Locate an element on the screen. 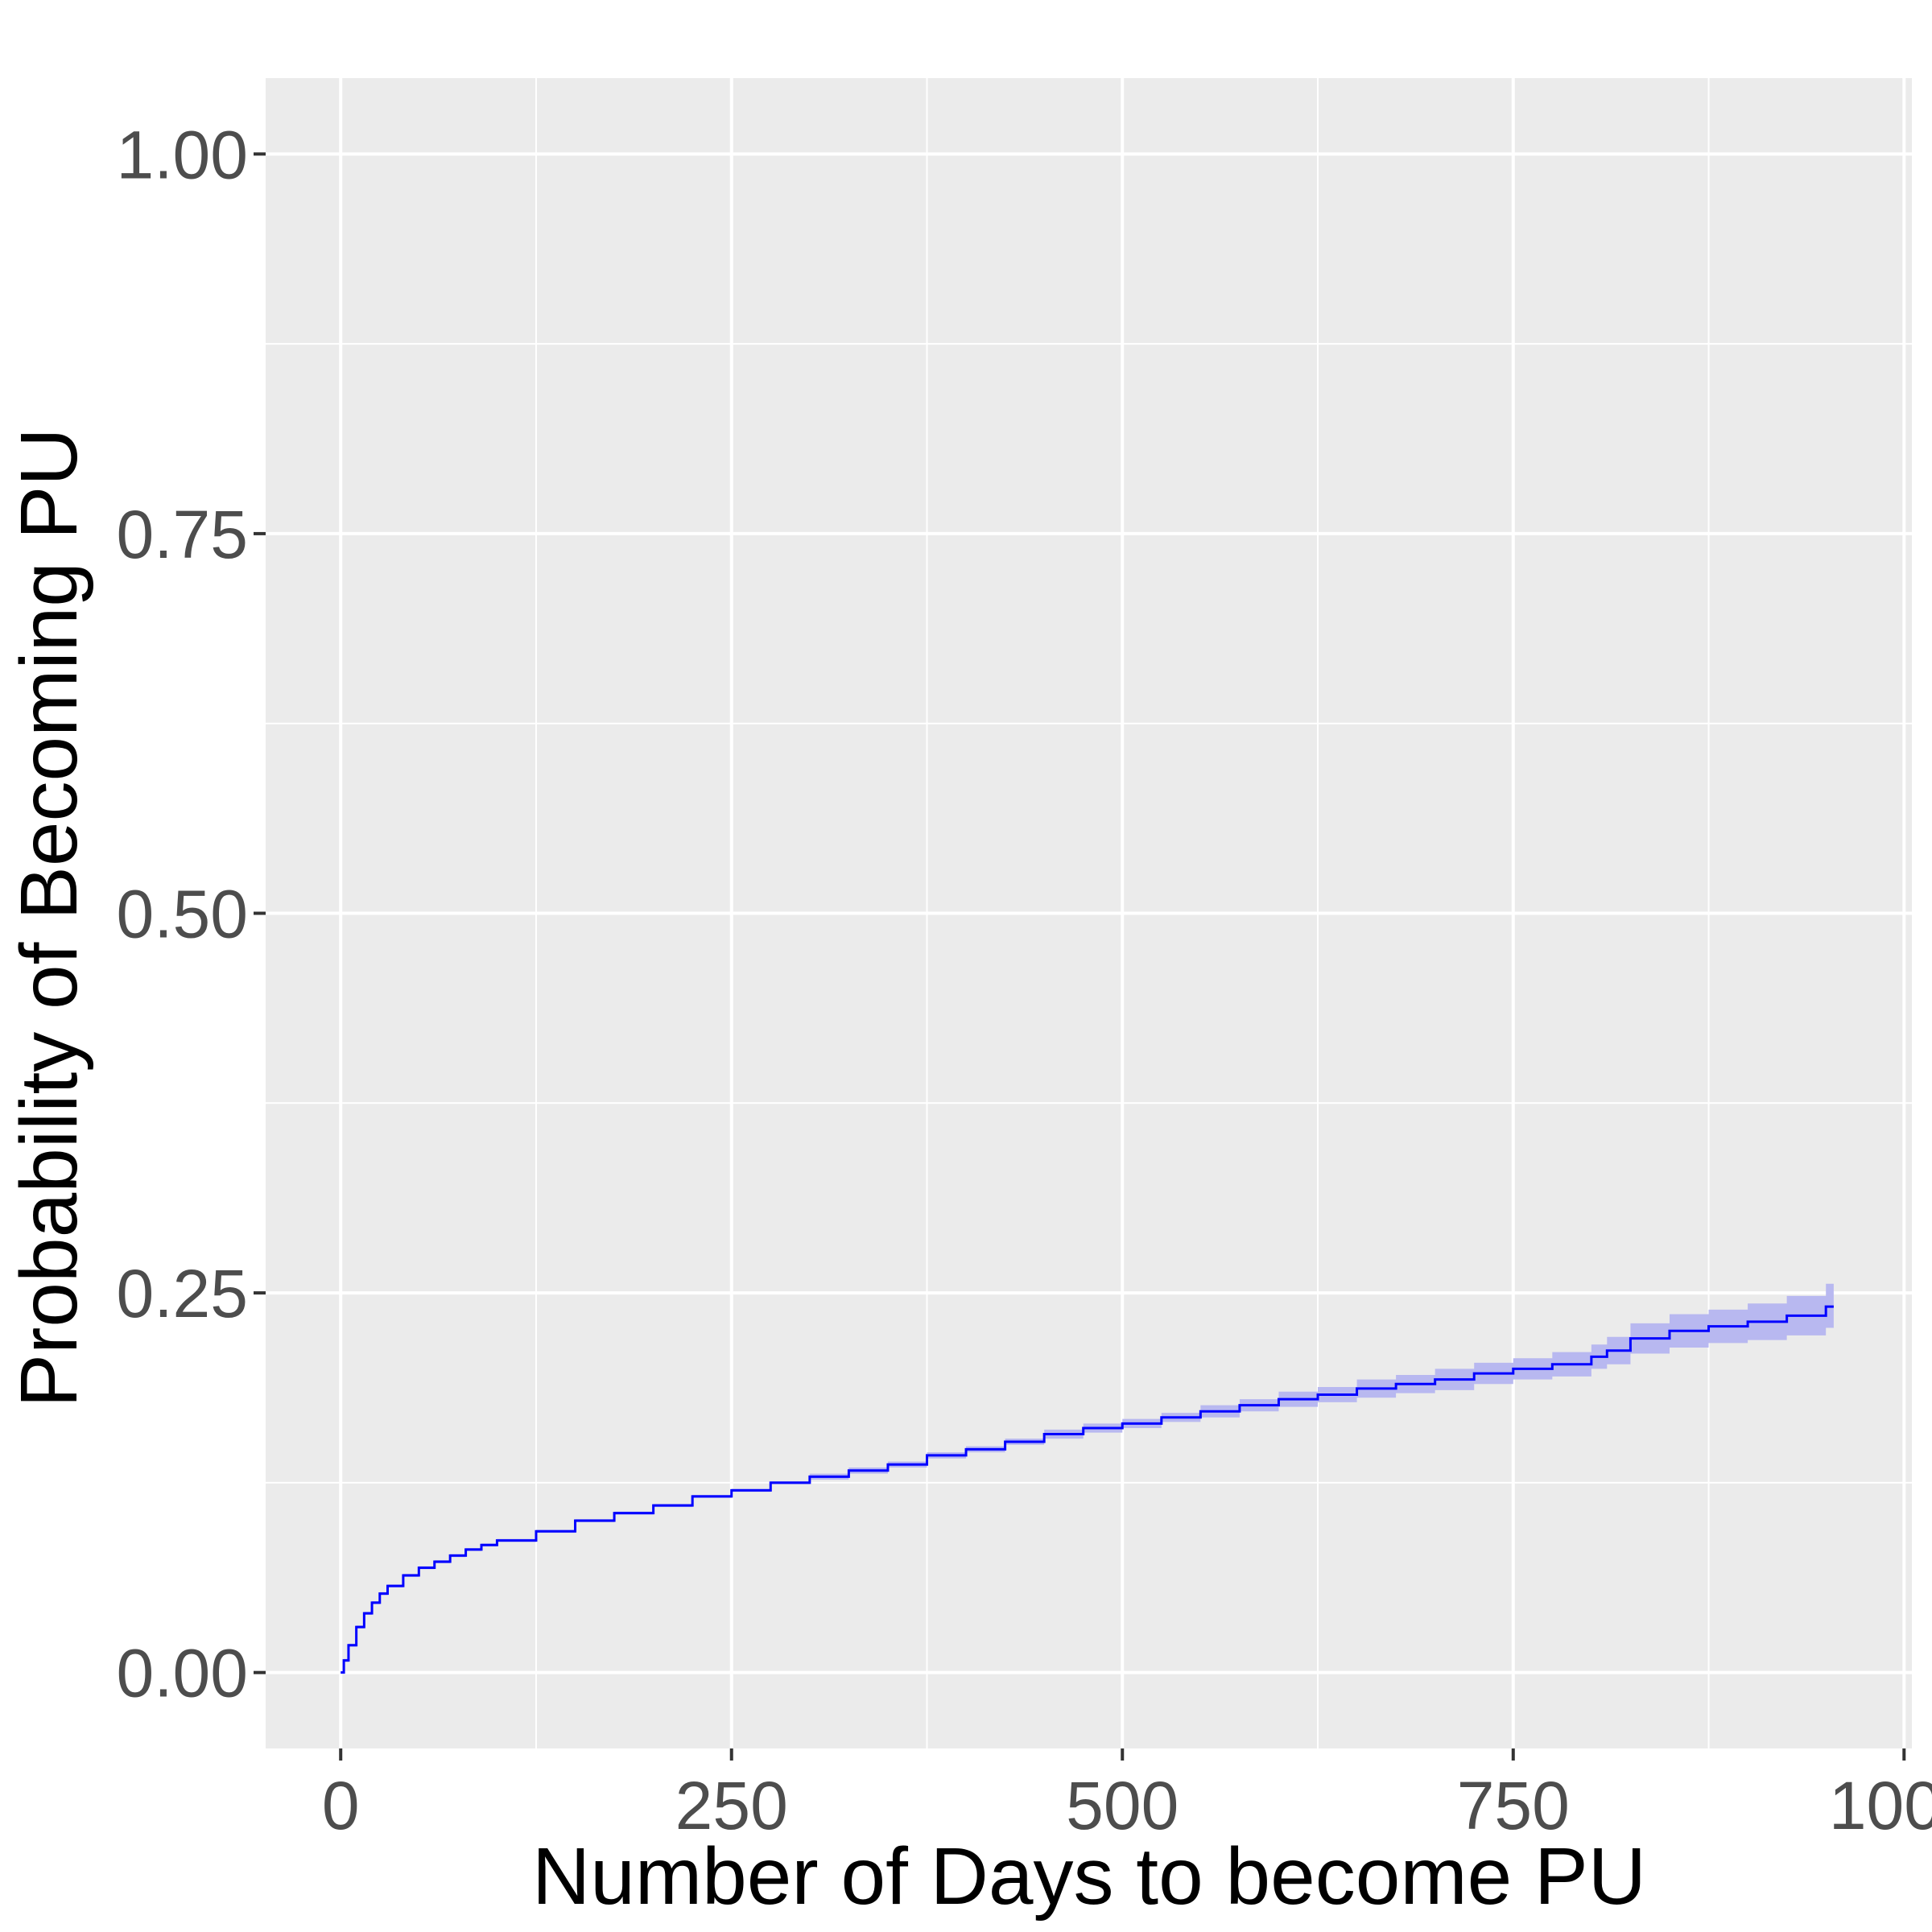 This screenshot has width=1932, height=1932. x-tick-label: 0 is located at coordinates (341, 1805).